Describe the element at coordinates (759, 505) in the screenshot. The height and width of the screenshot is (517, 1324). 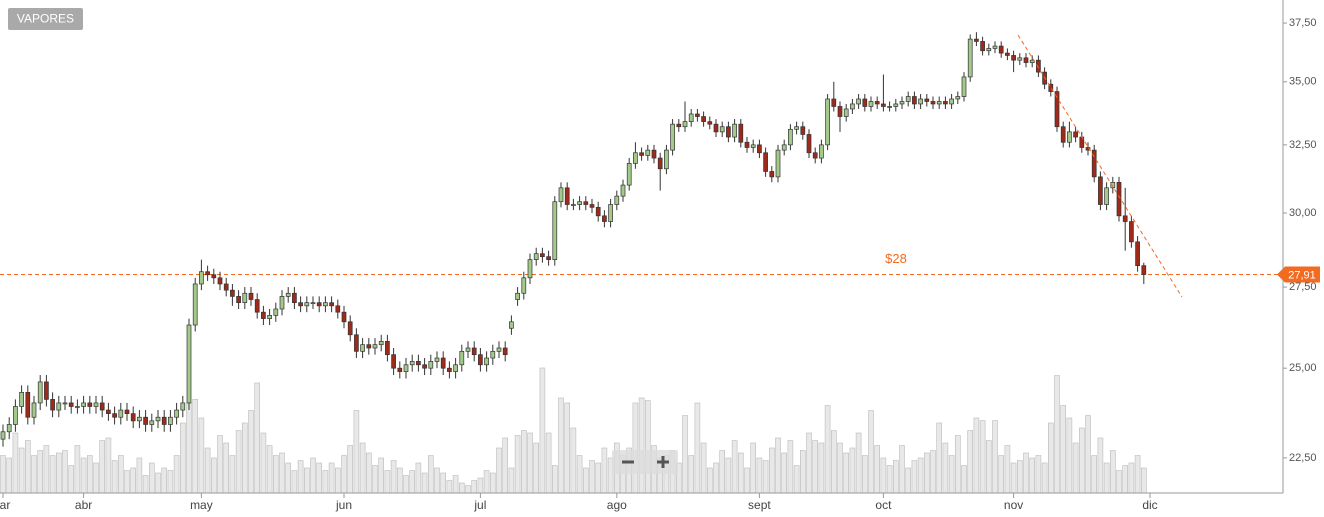
I see `x-tick-label: sept` at that location.